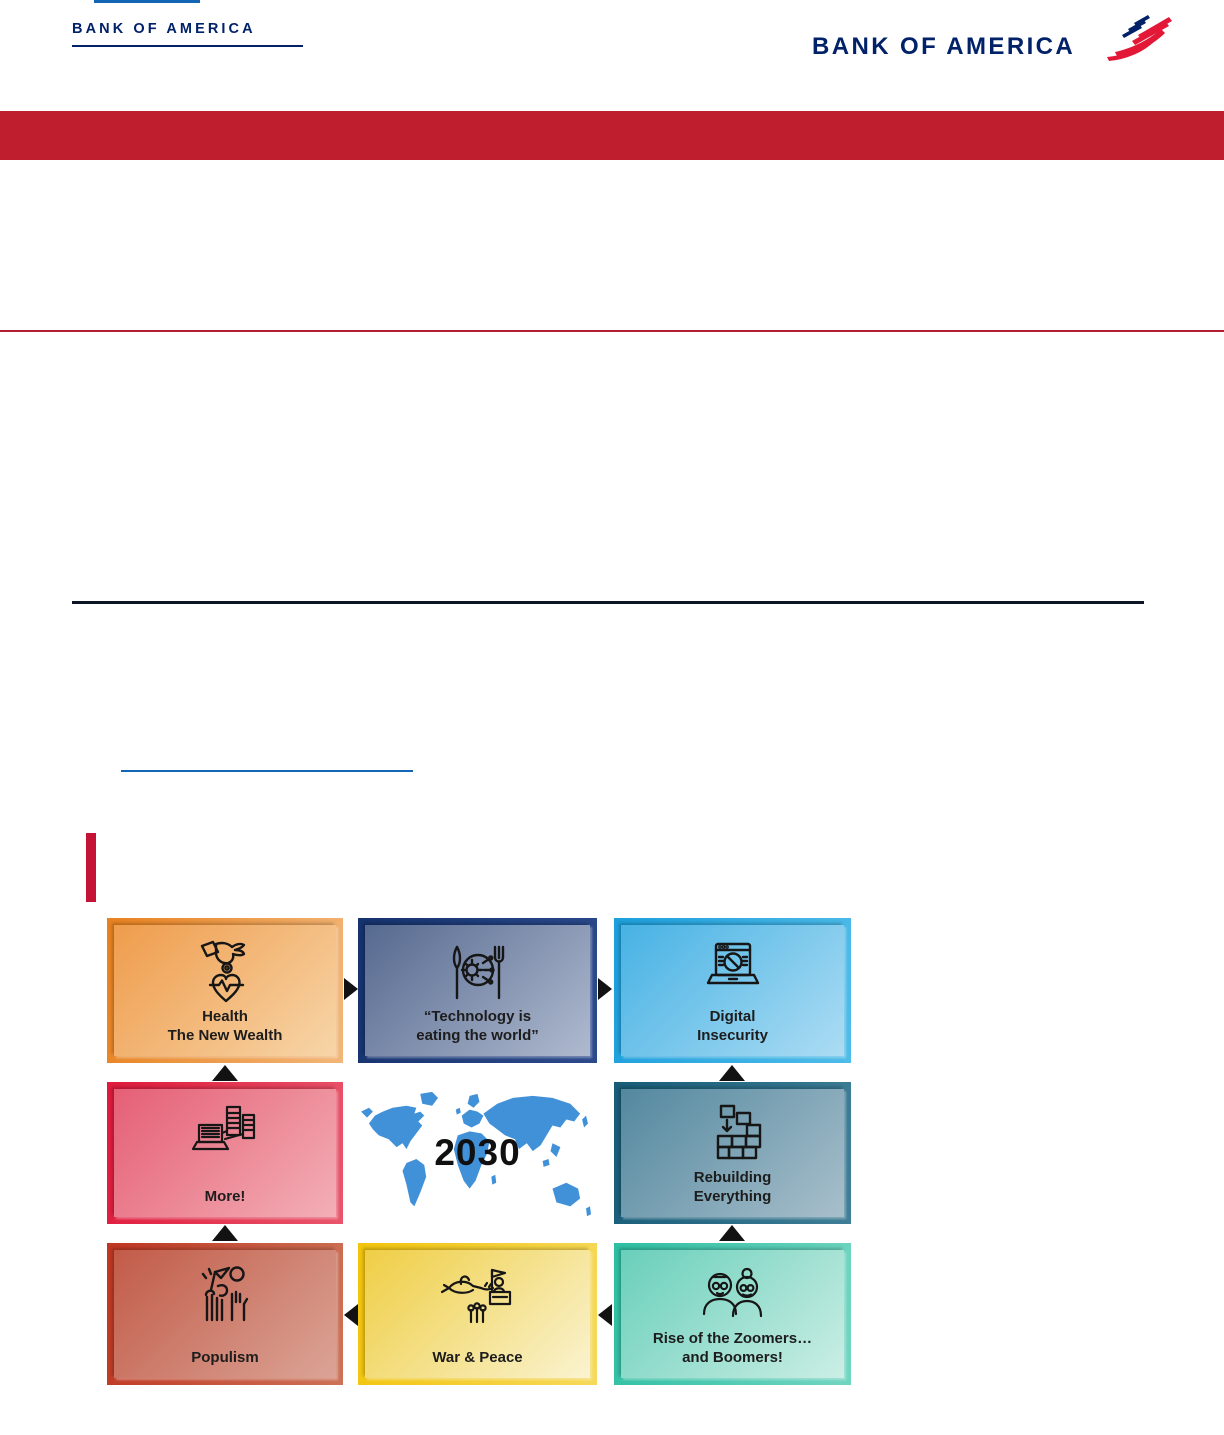 The image size is (1224, 1435). What do you see at coordinates (225, 1357) in the screenshot?
I see `trend-label: Populism` at bounding box center [225, 1357].